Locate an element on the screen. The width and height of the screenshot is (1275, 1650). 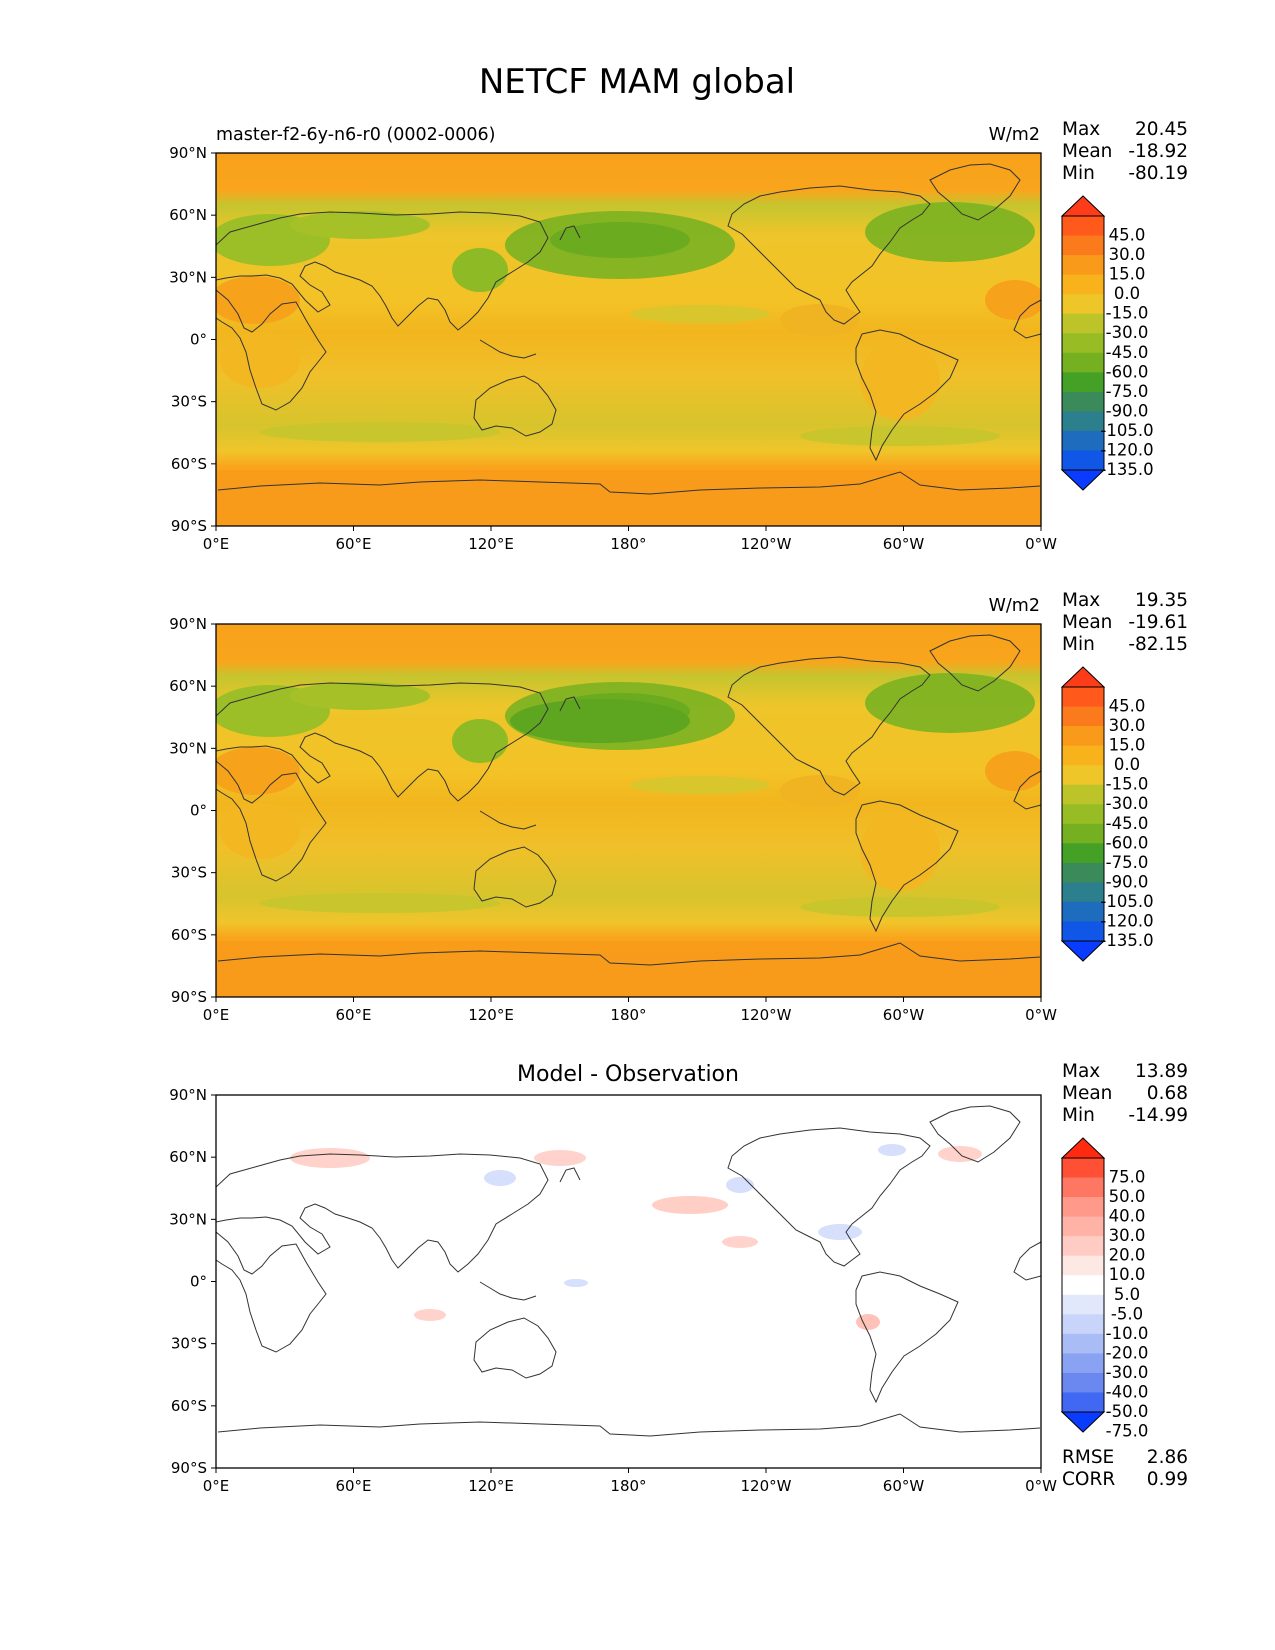
mean-value: -19.61 is located at coordinates (1158, 622).